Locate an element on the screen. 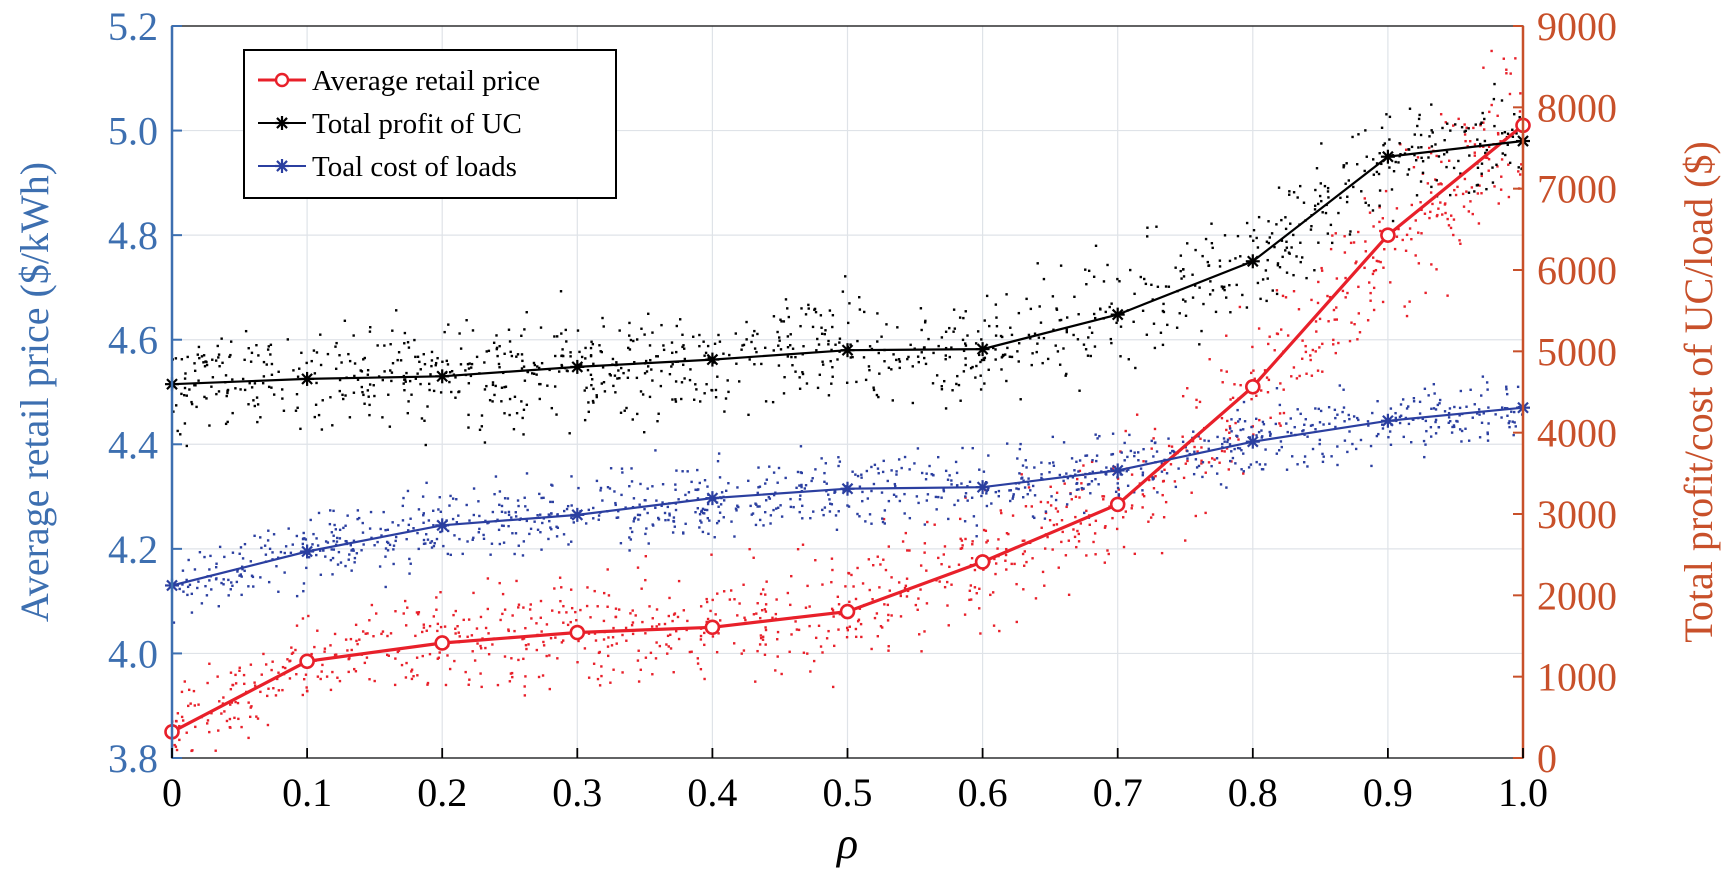 The width and height of the screenshot is (1732, 872). data-point is located at coordinates (282, 166).